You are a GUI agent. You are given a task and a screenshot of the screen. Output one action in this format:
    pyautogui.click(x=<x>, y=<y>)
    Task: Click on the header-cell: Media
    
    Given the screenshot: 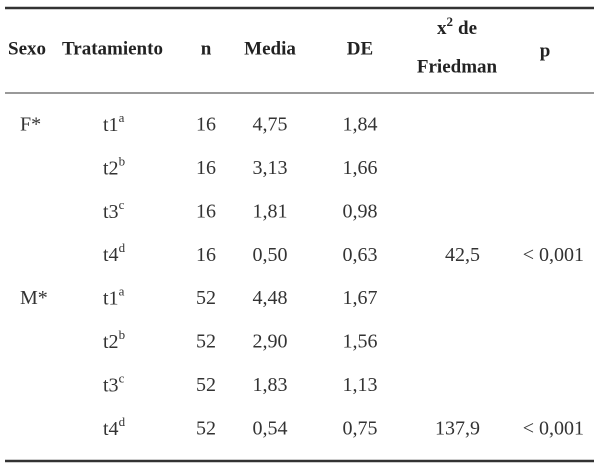 What is the action you would take?
    pyautogui.click(x=270, y=48)
    